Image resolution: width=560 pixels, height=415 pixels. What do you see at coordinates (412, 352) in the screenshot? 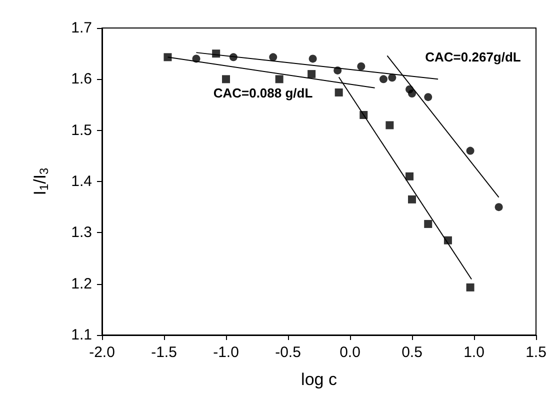
I see `x-tick-label: 0.5` at bounding box center [412, 352].